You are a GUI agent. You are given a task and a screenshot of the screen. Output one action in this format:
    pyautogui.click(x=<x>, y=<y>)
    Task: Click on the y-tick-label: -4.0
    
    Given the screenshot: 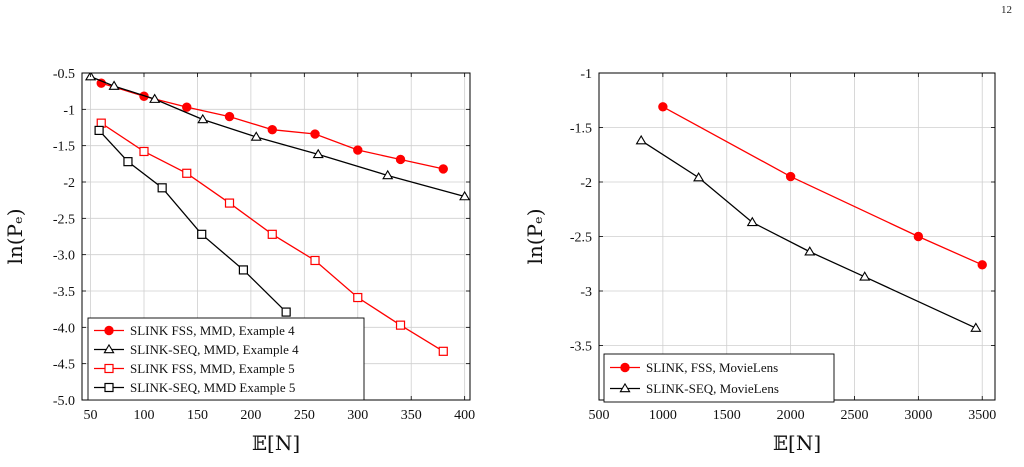 What is the action you would take?
    pyautogui.click(x=64, y=328)
    